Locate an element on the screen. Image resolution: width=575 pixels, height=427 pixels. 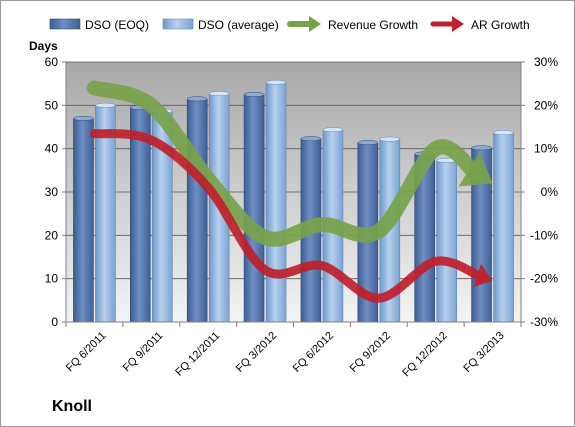
legend-swatch-dso-average is located at coordinates (178, 24).